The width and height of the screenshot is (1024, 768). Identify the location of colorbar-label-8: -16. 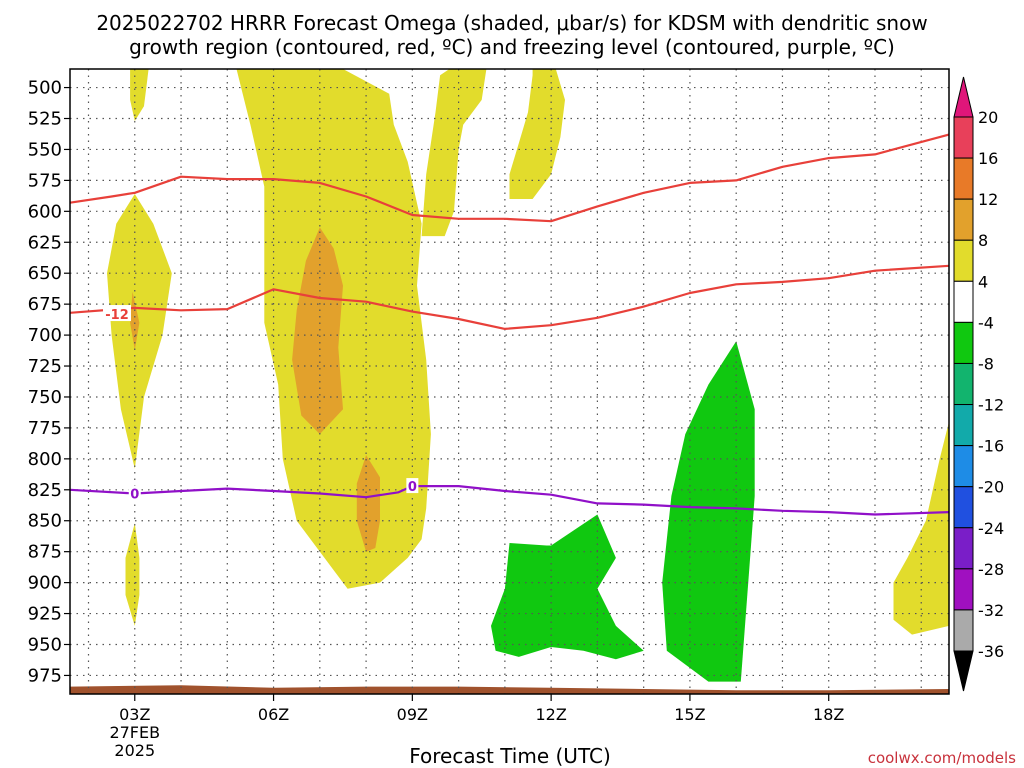
(991, 446).